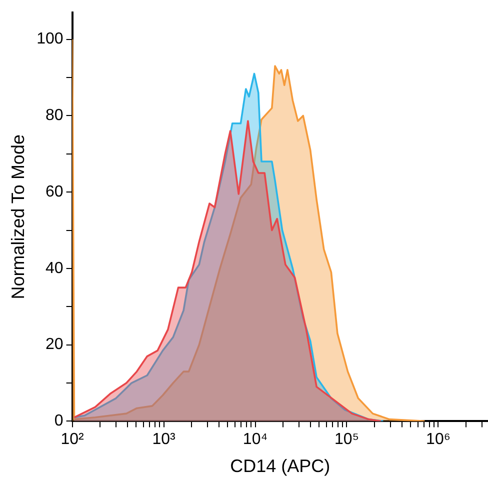  Describe the element at coordinates (18, 217) in the screenshot. I see `y-axis-title: Normalized To Mode` at that location.